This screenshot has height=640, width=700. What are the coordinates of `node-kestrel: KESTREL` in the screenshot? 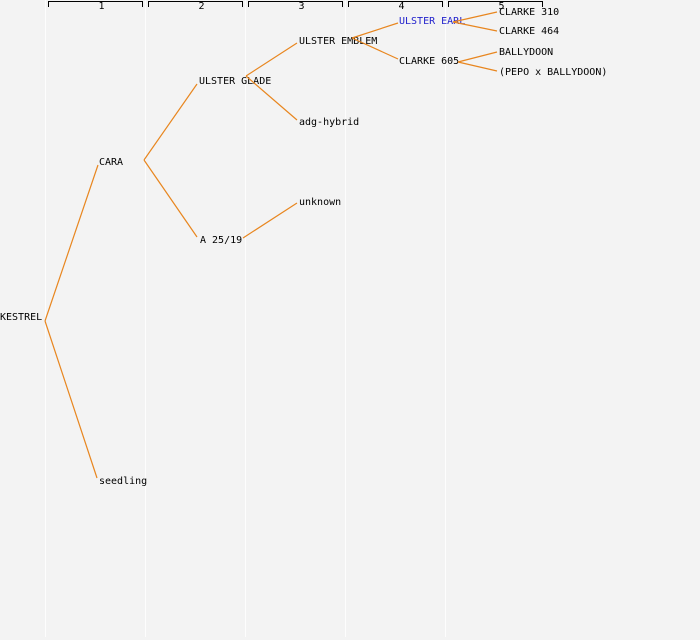 It's located at (21, 317).